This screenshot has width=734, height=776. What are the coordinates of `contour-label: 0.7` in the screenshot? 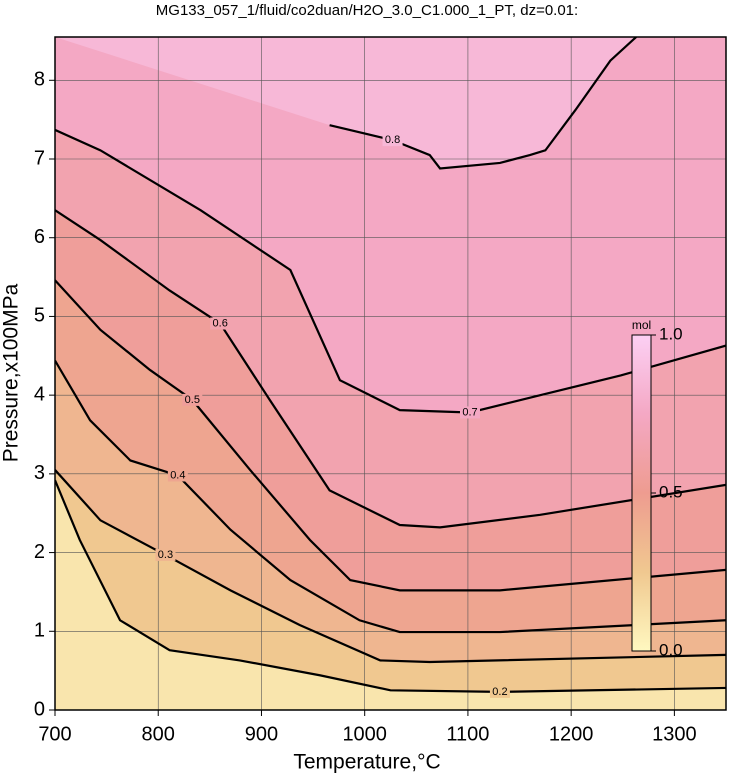 It's located at (469, 412).